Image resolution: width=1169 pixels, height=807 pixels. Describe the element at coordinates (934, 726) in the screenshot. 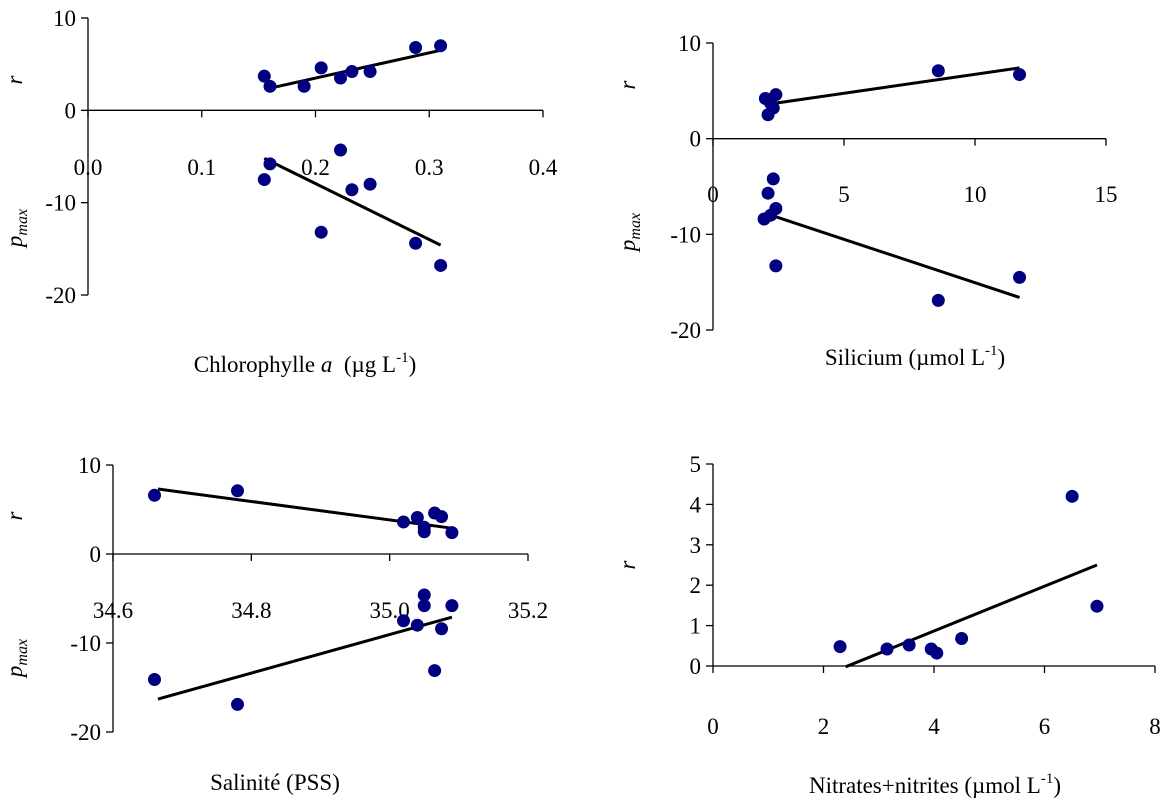

I see `x-tick-label: 4` at that location.